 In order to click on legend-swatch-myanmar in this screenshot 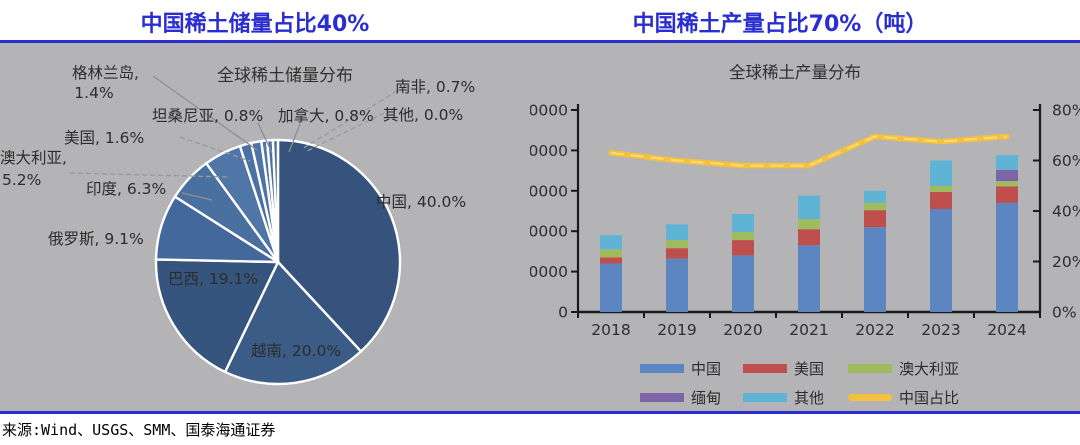, I will do `click(662, 397)`.